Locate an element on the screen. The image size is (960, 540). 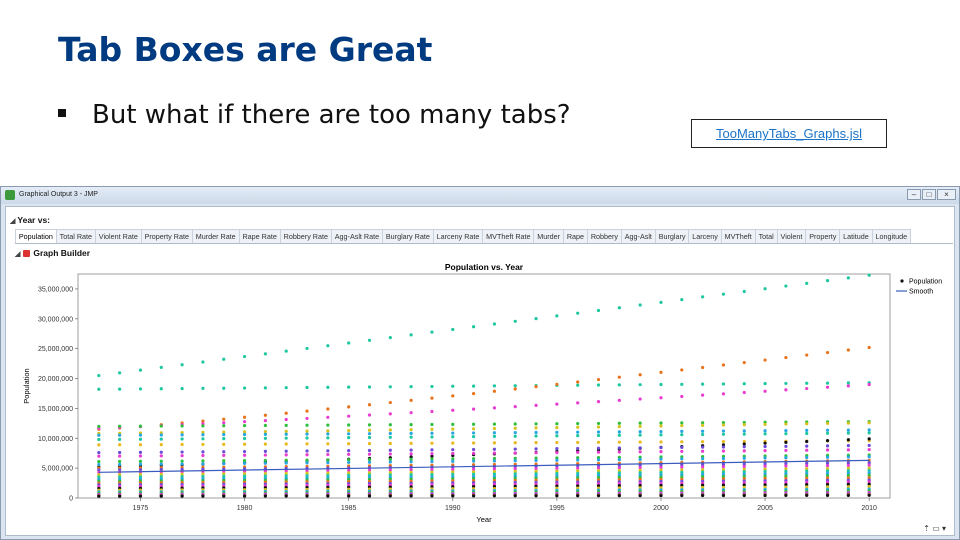
red-triangle-menu-icon is located at coordinates (27, 254).